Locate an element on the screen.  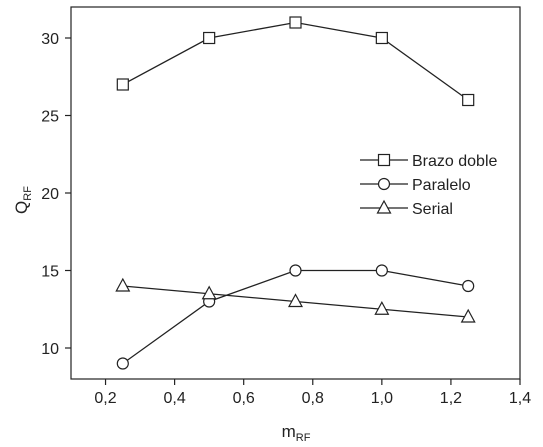
x-axis-label-sub: RF is located at coordinates (303, 438).